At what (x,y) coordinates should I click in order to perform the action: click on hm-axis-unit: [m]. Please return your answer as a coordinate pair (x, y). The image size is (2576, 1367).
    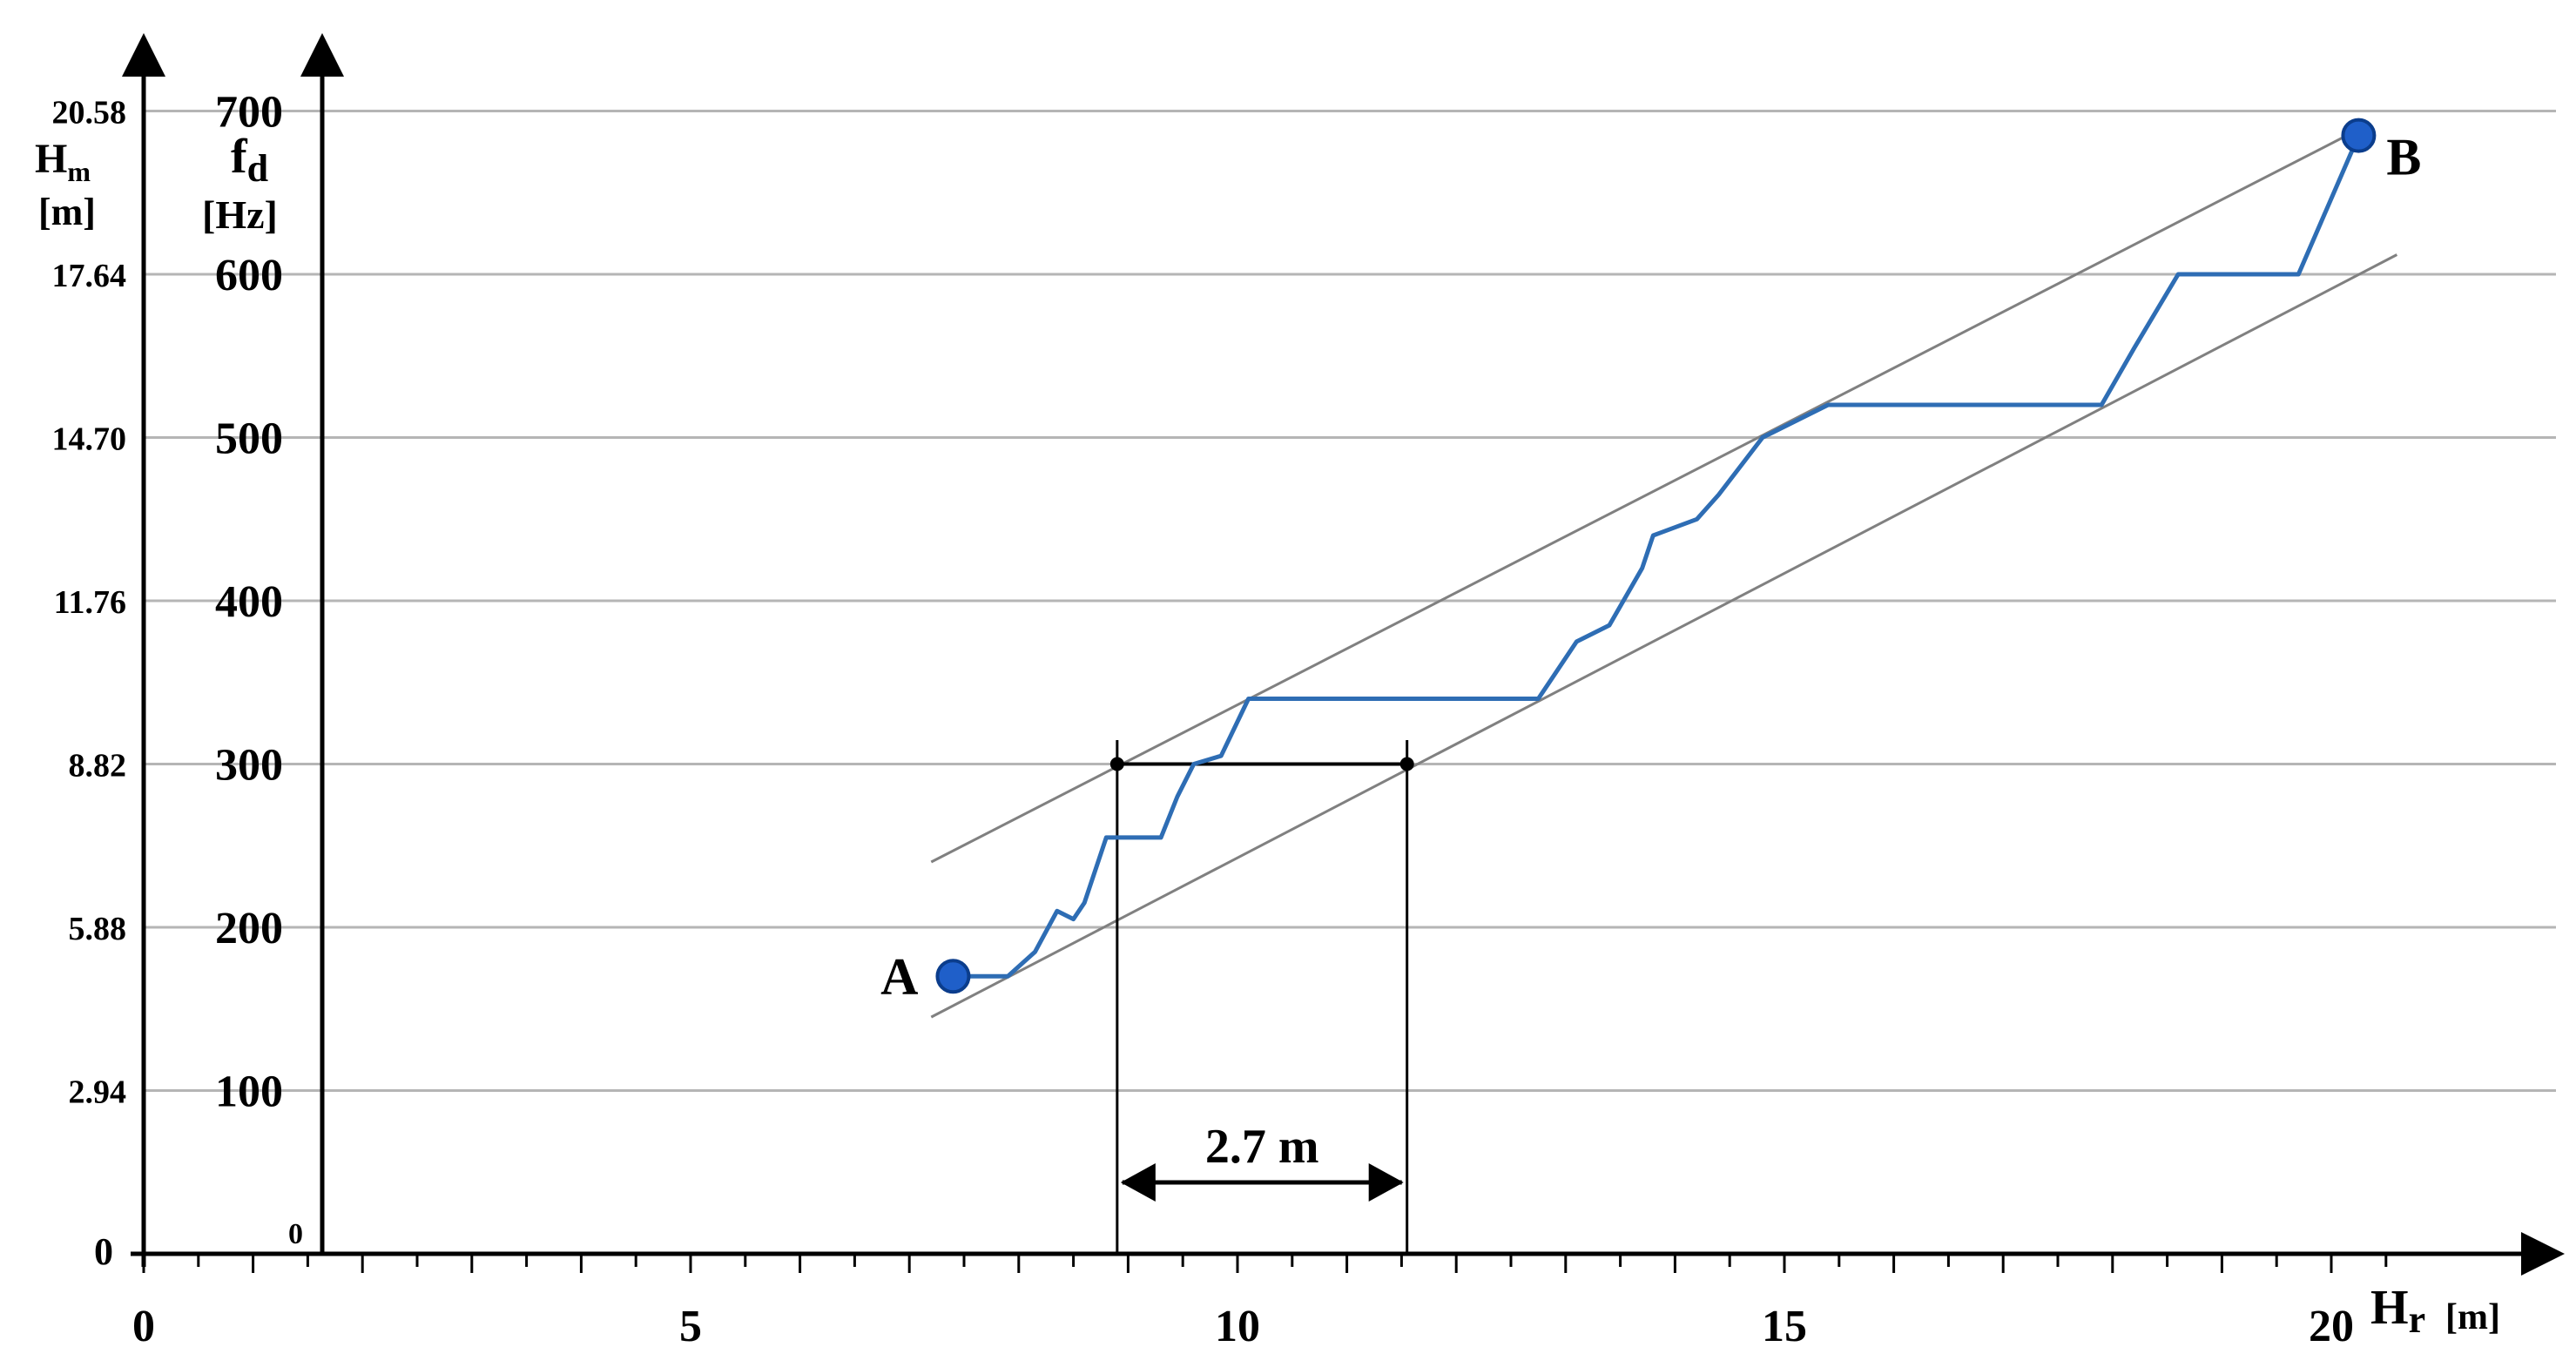
    Looking at the image, I should click on (67, 212).